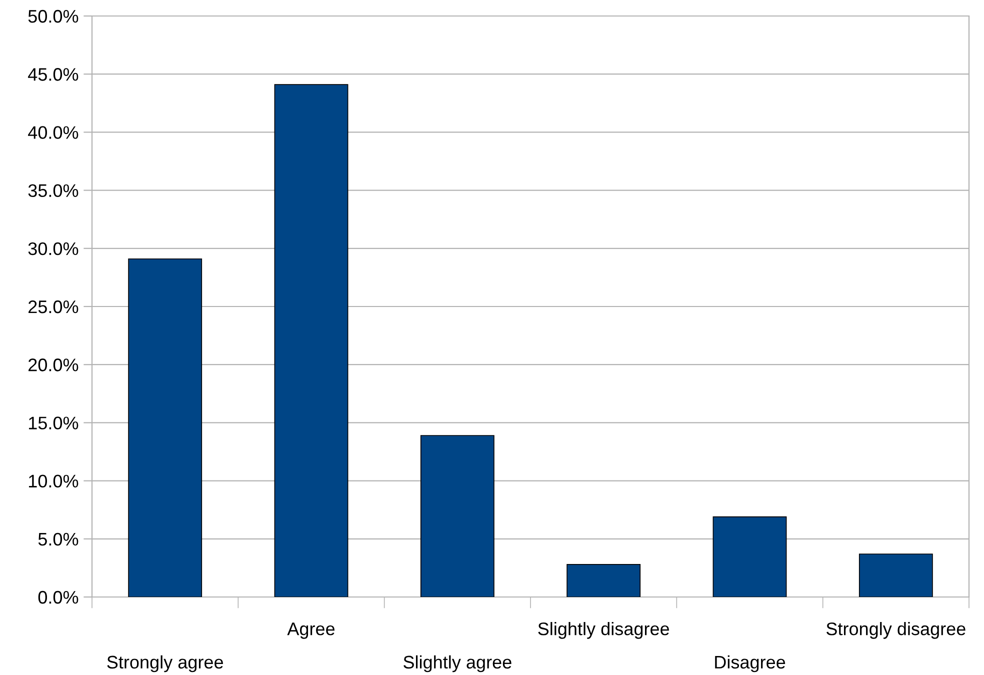 Image resolution: width=984 pixels, height=675 pixels. Describe the element at coordinates (604, 630) in the screenshot. I see `x-tick-label: Slightly disagree` at that location.